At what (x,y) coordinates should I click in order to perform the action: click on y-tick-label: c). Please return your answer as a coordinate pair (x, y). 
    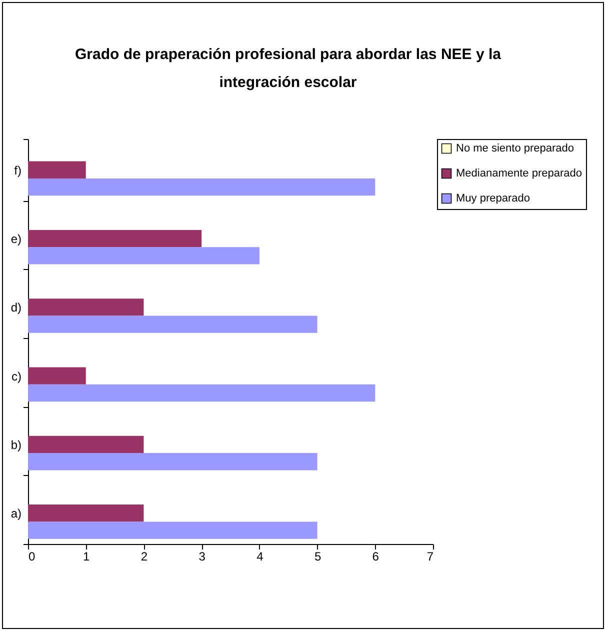
    Looking at the image, I should click on (17, 376).